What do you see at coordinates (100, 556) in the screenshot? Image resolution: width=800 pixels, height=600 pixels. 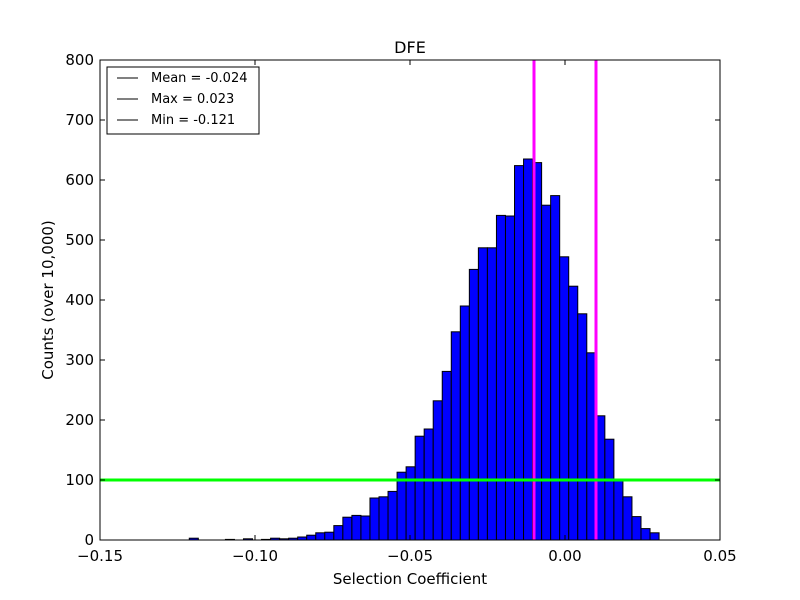 I see `x-tick-label: −0.15` at bounding box center [100, 556].